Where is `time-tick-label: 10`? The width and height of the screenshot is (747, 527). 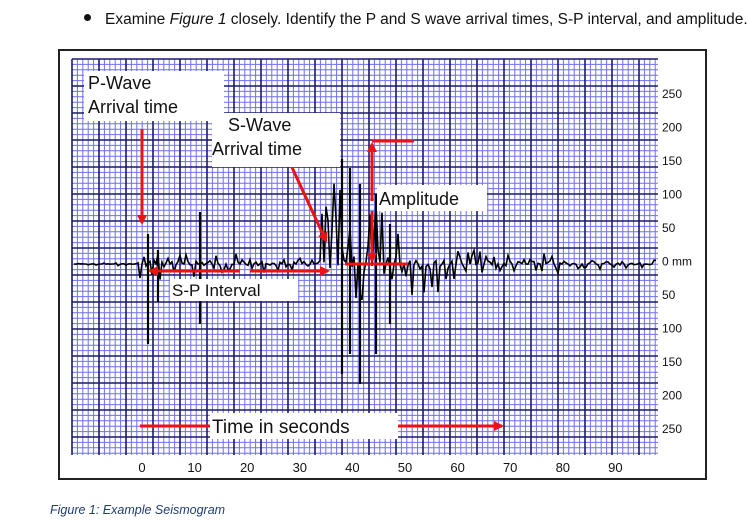
time-tick-label: 10 is located at coordinates (194, 467).